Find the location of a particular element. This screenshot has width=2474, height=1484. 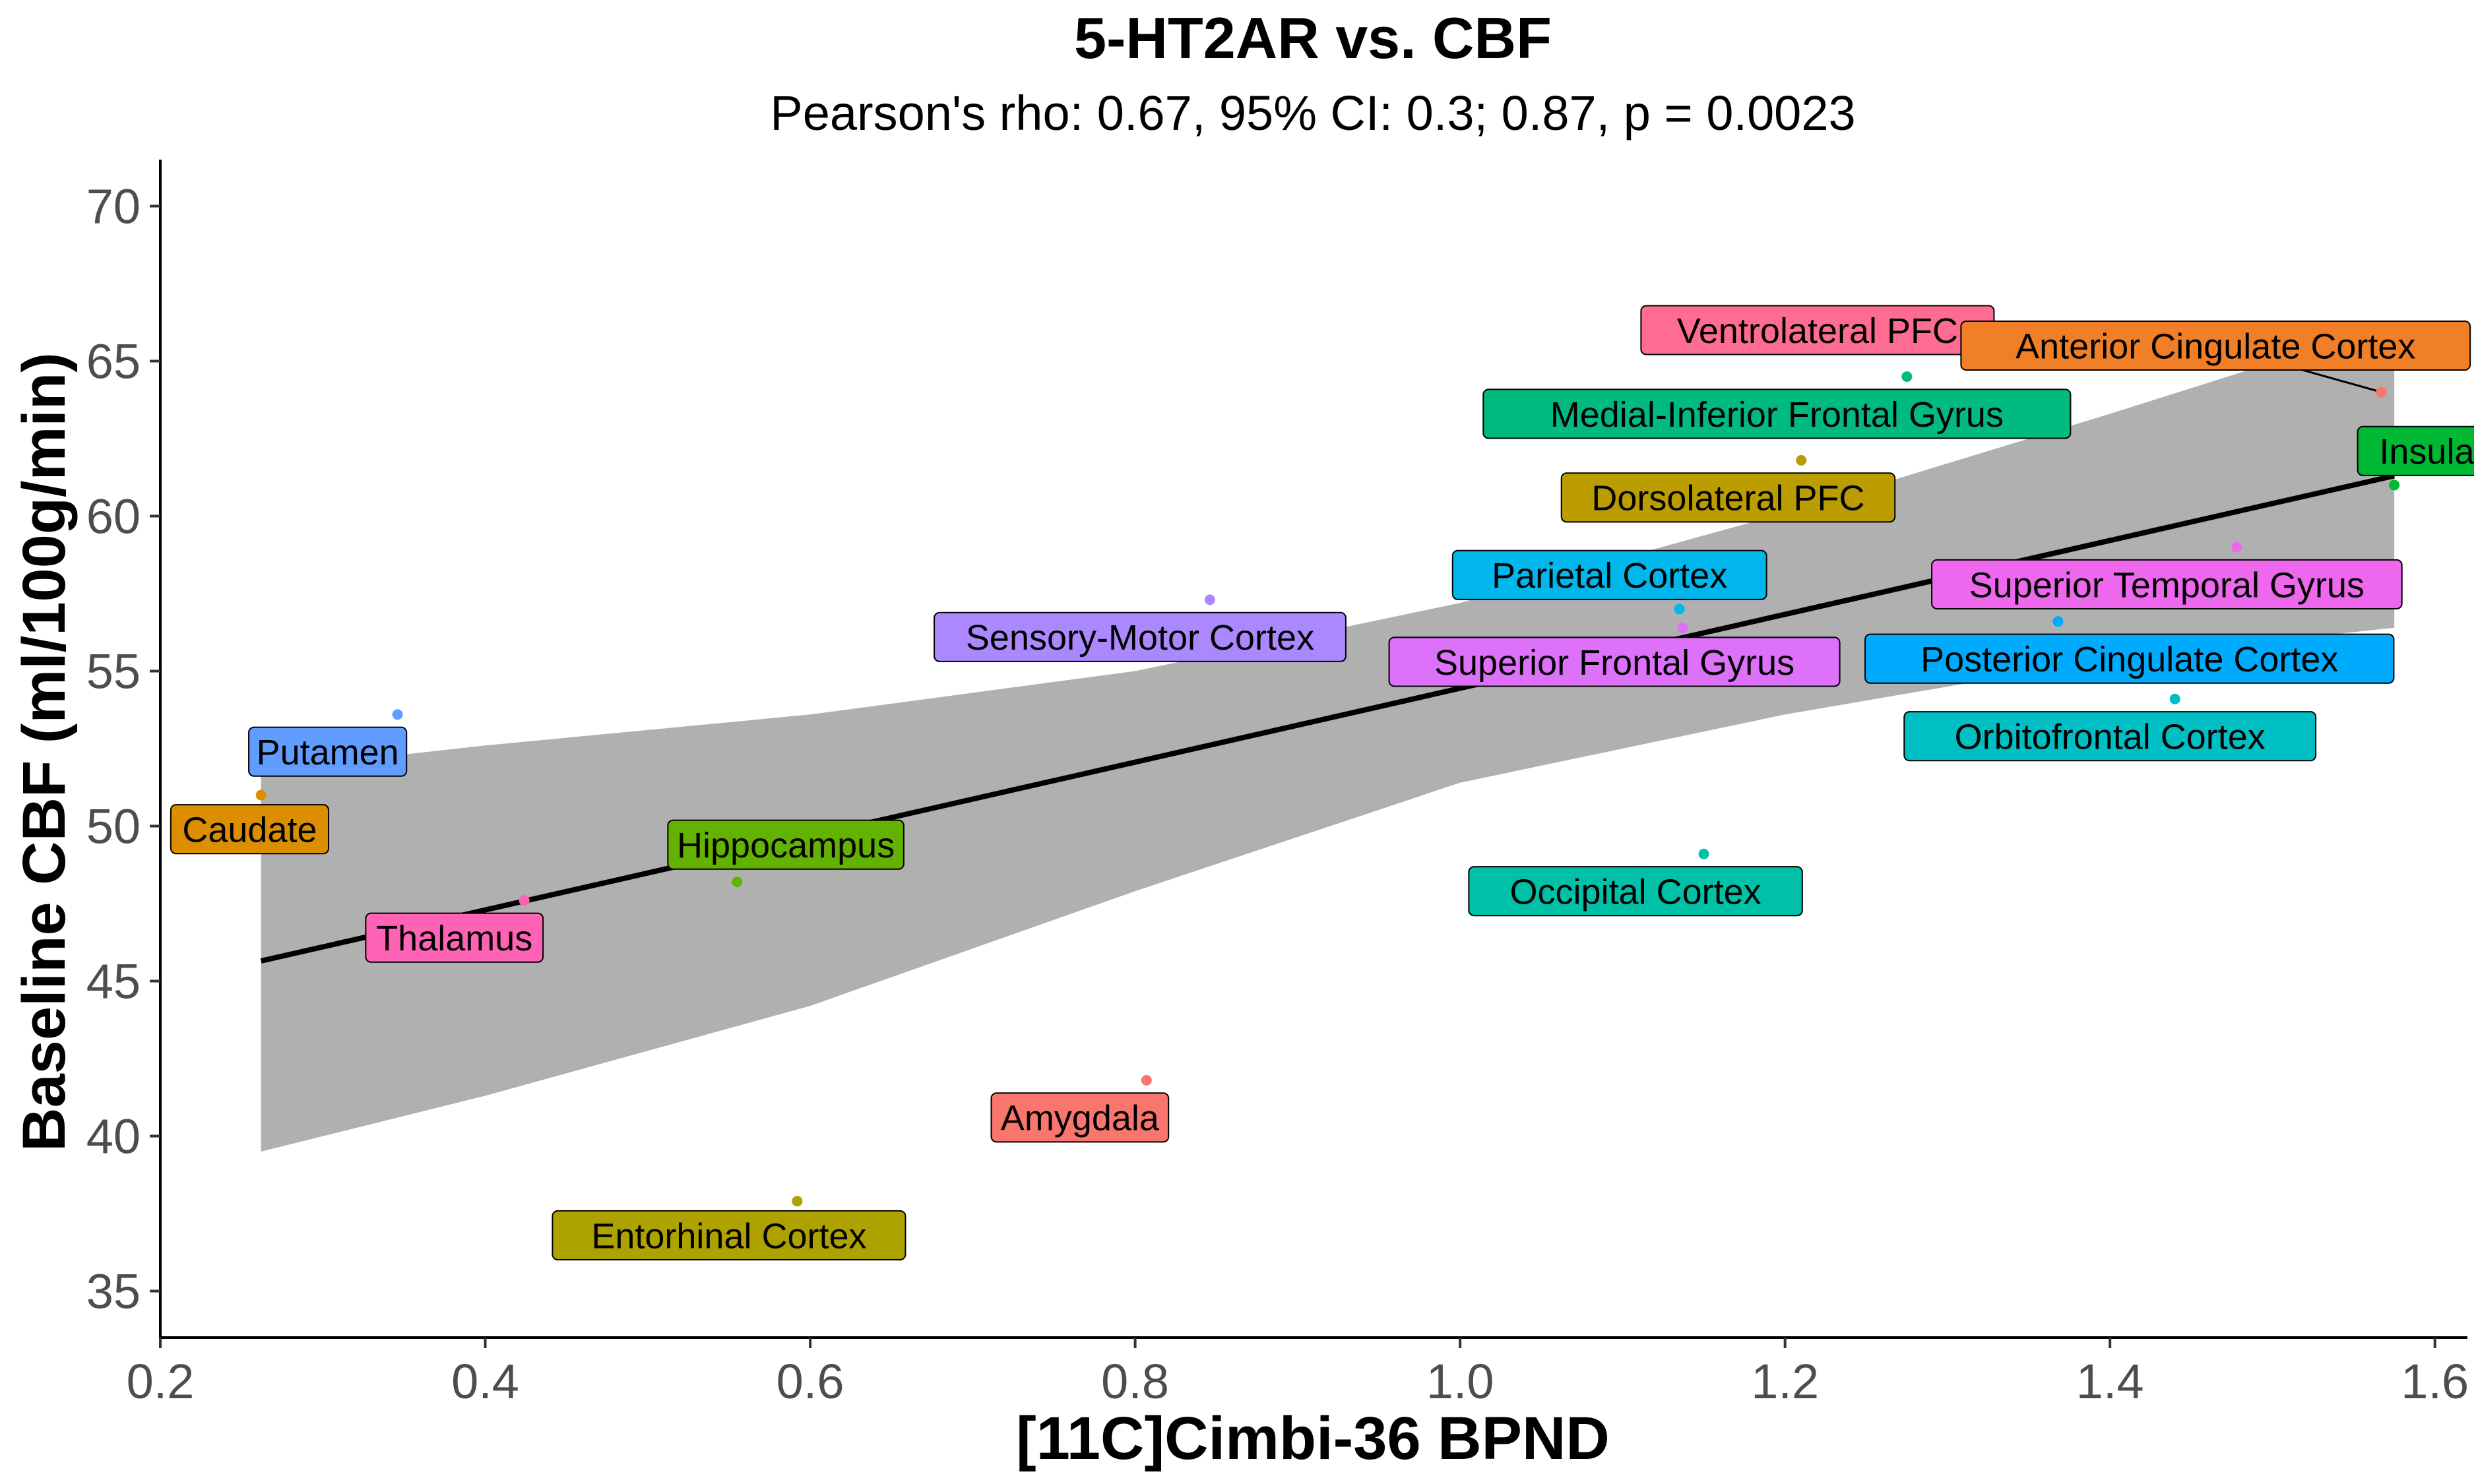

x-tick-label: 0.2 is located at coordinates (161, 1382).